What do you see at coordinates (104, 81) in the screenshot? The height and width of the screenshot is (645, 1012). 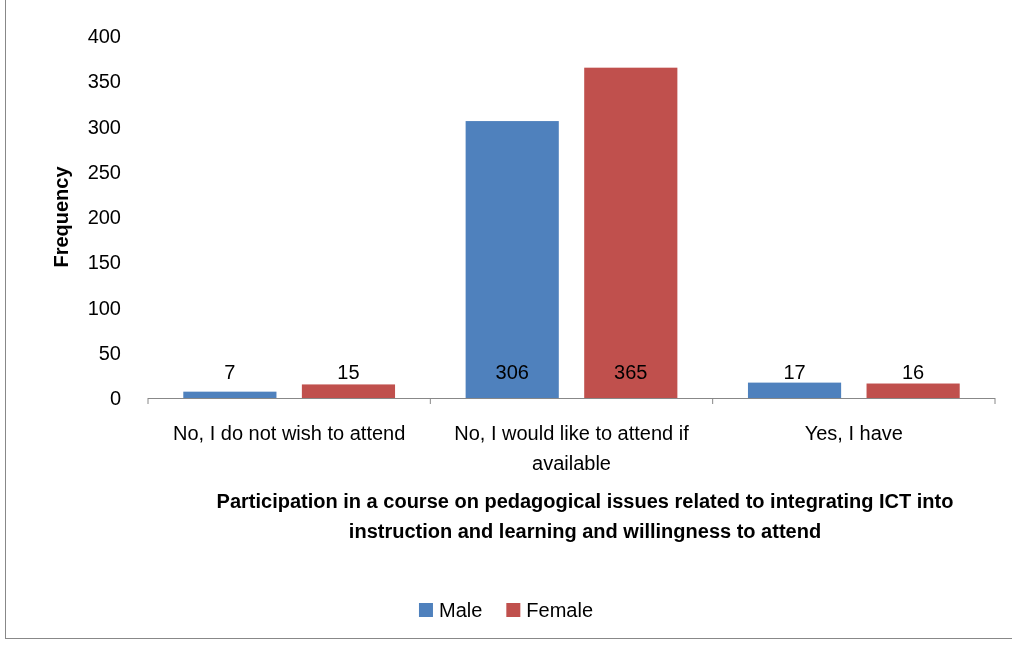 I see `y-tick-label: 350` at bounding box center [104, 81].